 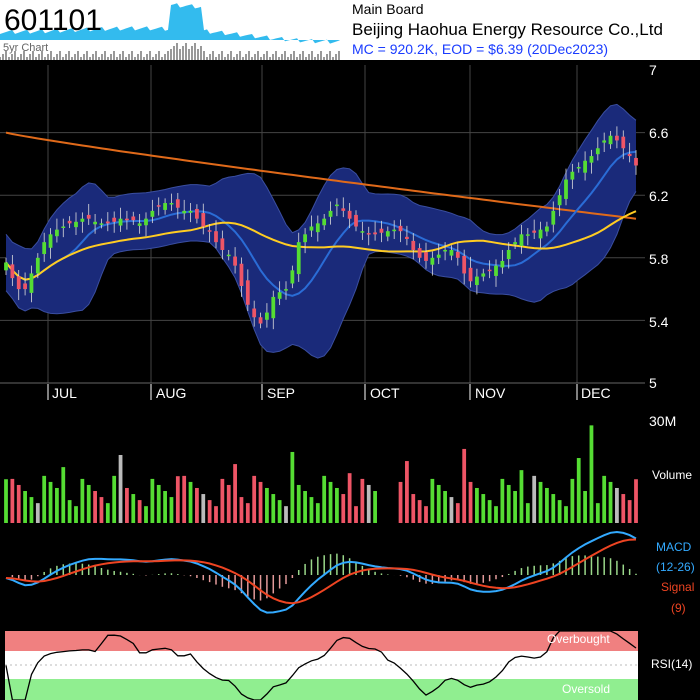 I want to click on month-label: SEP, so click(x=281, y=393).